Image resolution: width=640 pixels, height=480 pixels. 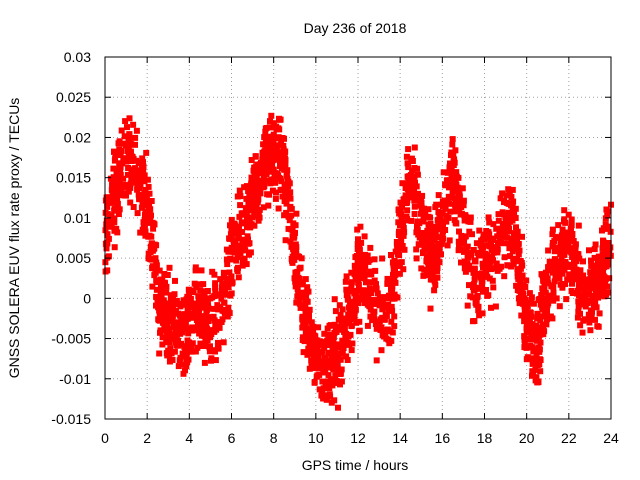 What do you see at coordinates (14, 238) in the screenshot?
I see `y-axis-label: GNSS SOLERA EUV flux rate proxy / TECUs` at bounding box center [14, 238].